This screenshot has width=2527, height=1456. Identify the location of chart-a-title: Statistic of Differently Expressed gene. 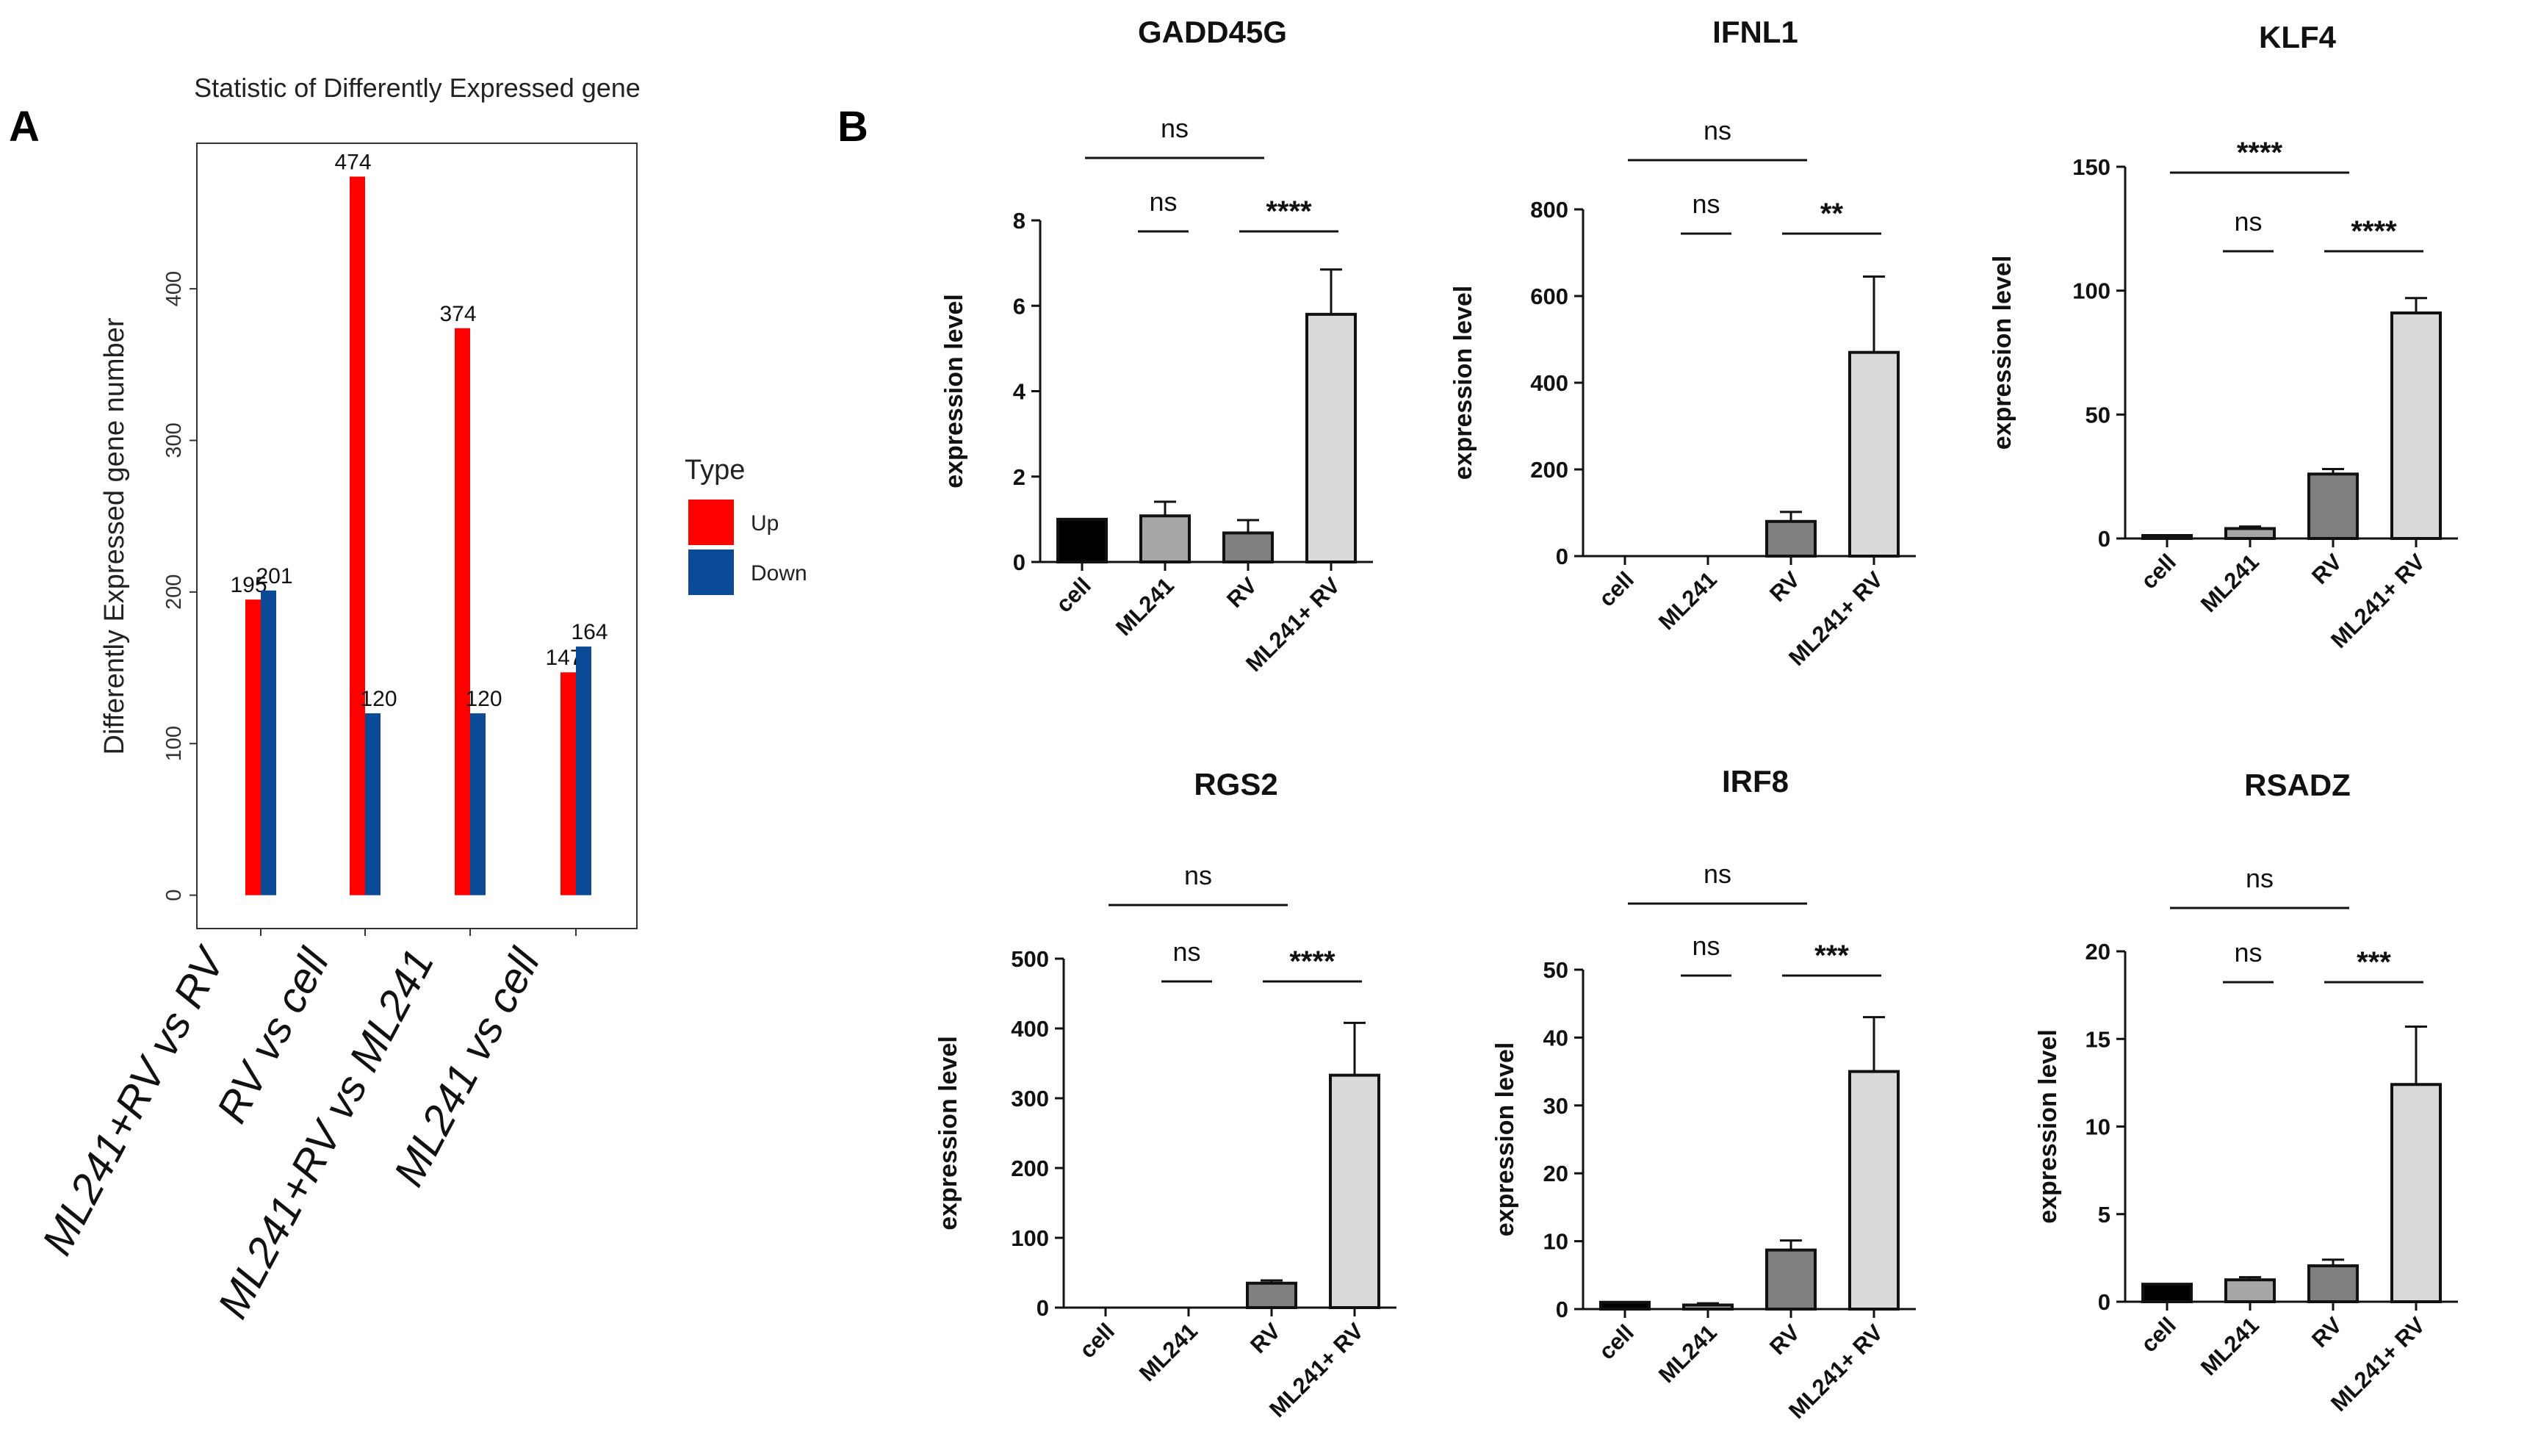
(417, 88).